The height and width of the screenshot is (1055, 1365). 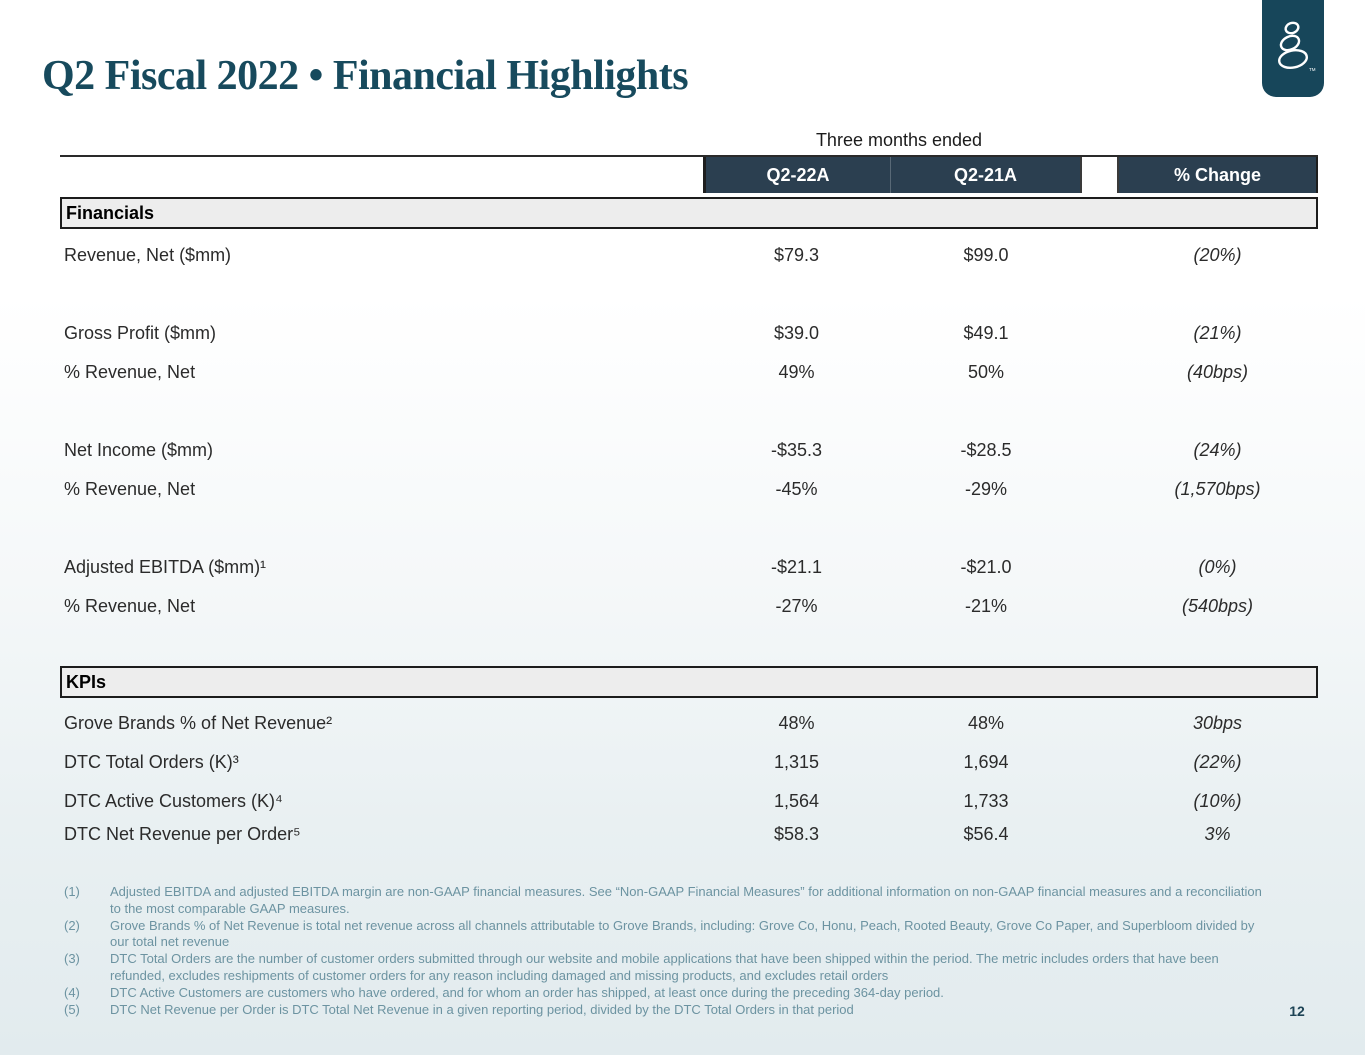 What do you see at coordinates (682, 606) in the screenshot?
I see `table-row-ebitda-margin: % Revenue, Net -27% -21% (540bps)` at bounding box center [682, 606].